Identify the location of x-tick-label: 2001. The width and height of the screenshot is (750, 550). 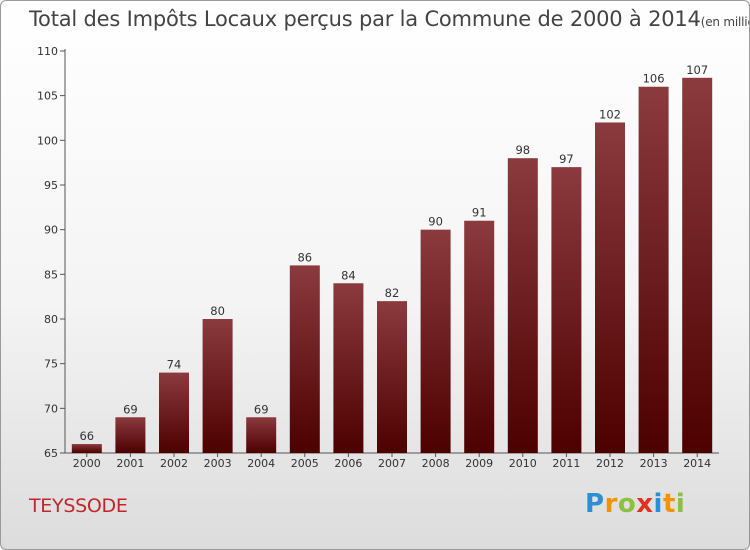
(130, 463).